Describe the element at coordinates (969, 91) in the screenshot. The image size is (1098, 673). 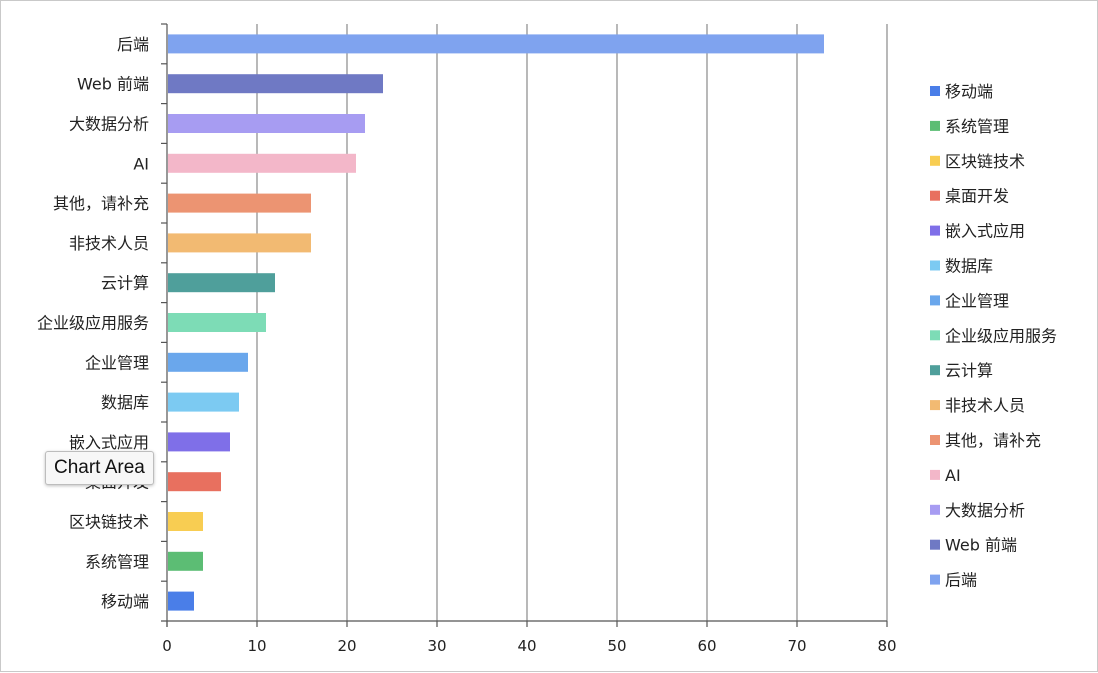
I see `legend-label: 移动端` at that location.